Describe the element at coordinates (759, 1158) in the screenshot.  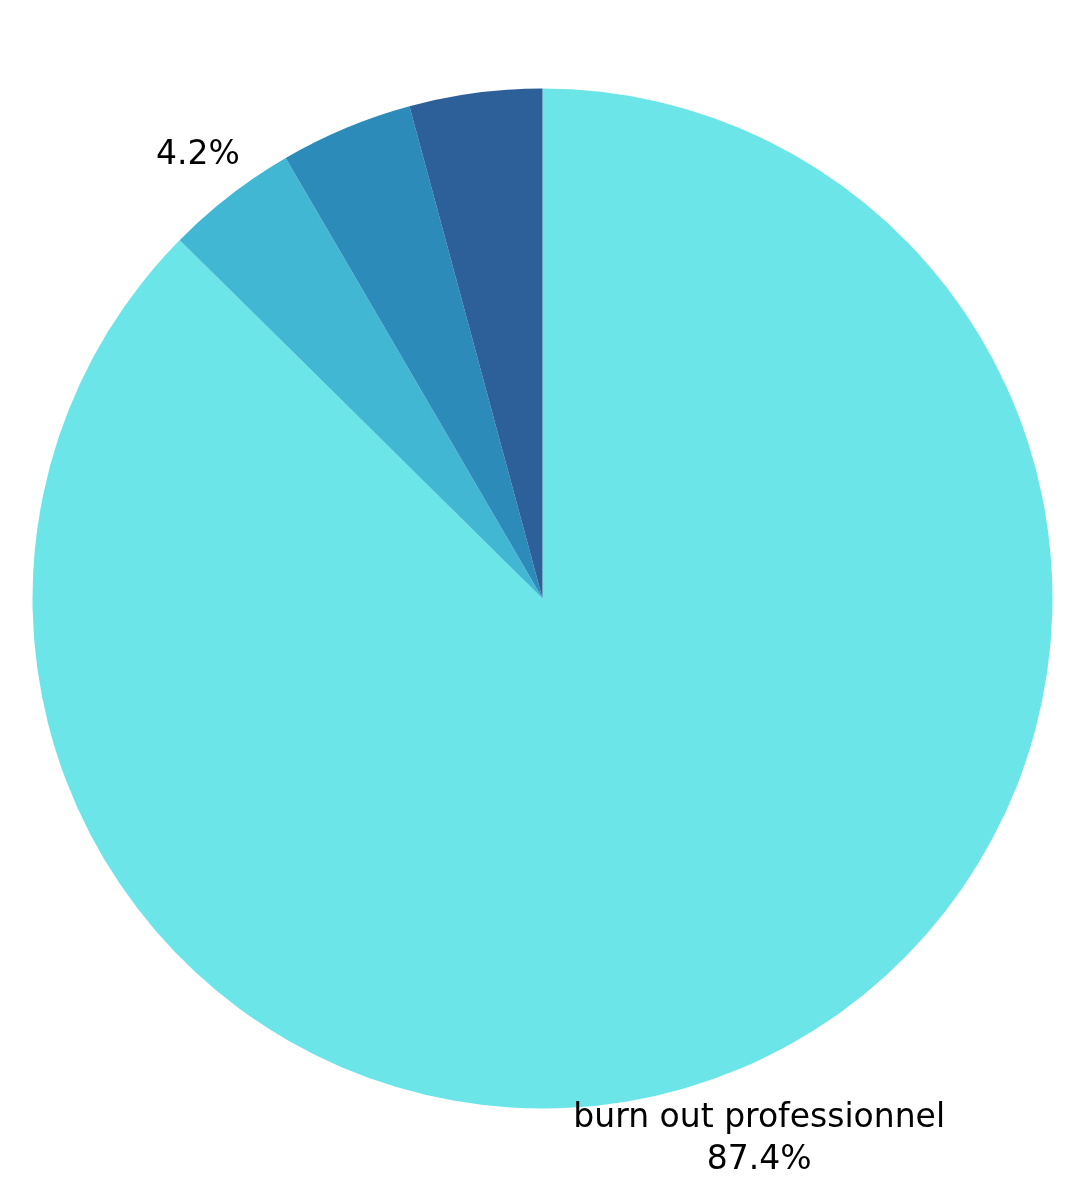
I see `data-label: 87.4%` at that location.